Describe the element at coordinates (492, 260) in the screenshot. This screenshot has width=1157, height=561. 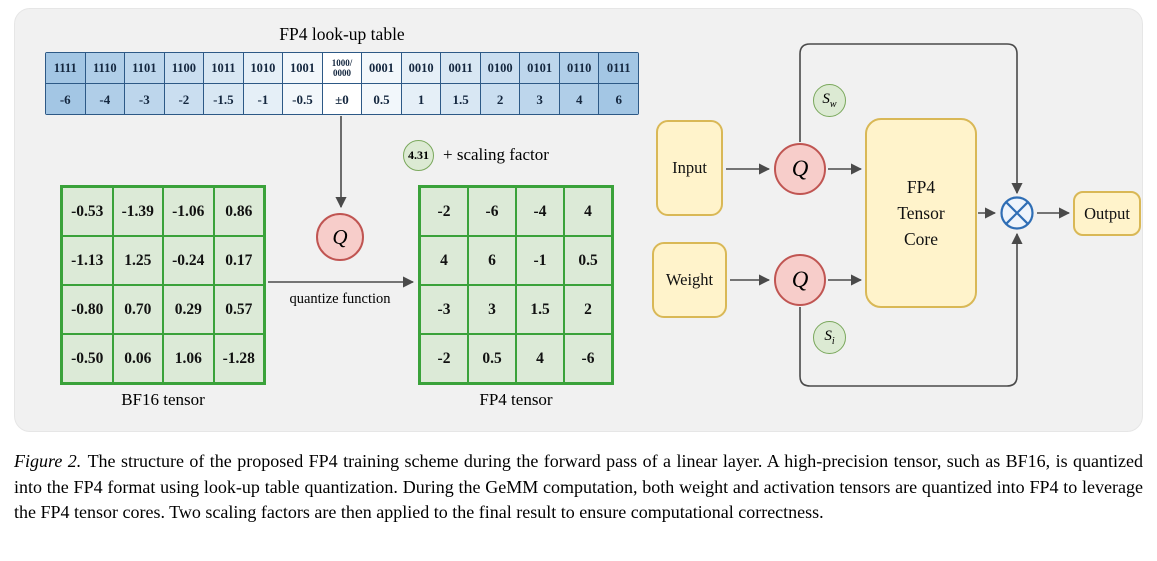
I see `fp4-cell: 6` at that location.